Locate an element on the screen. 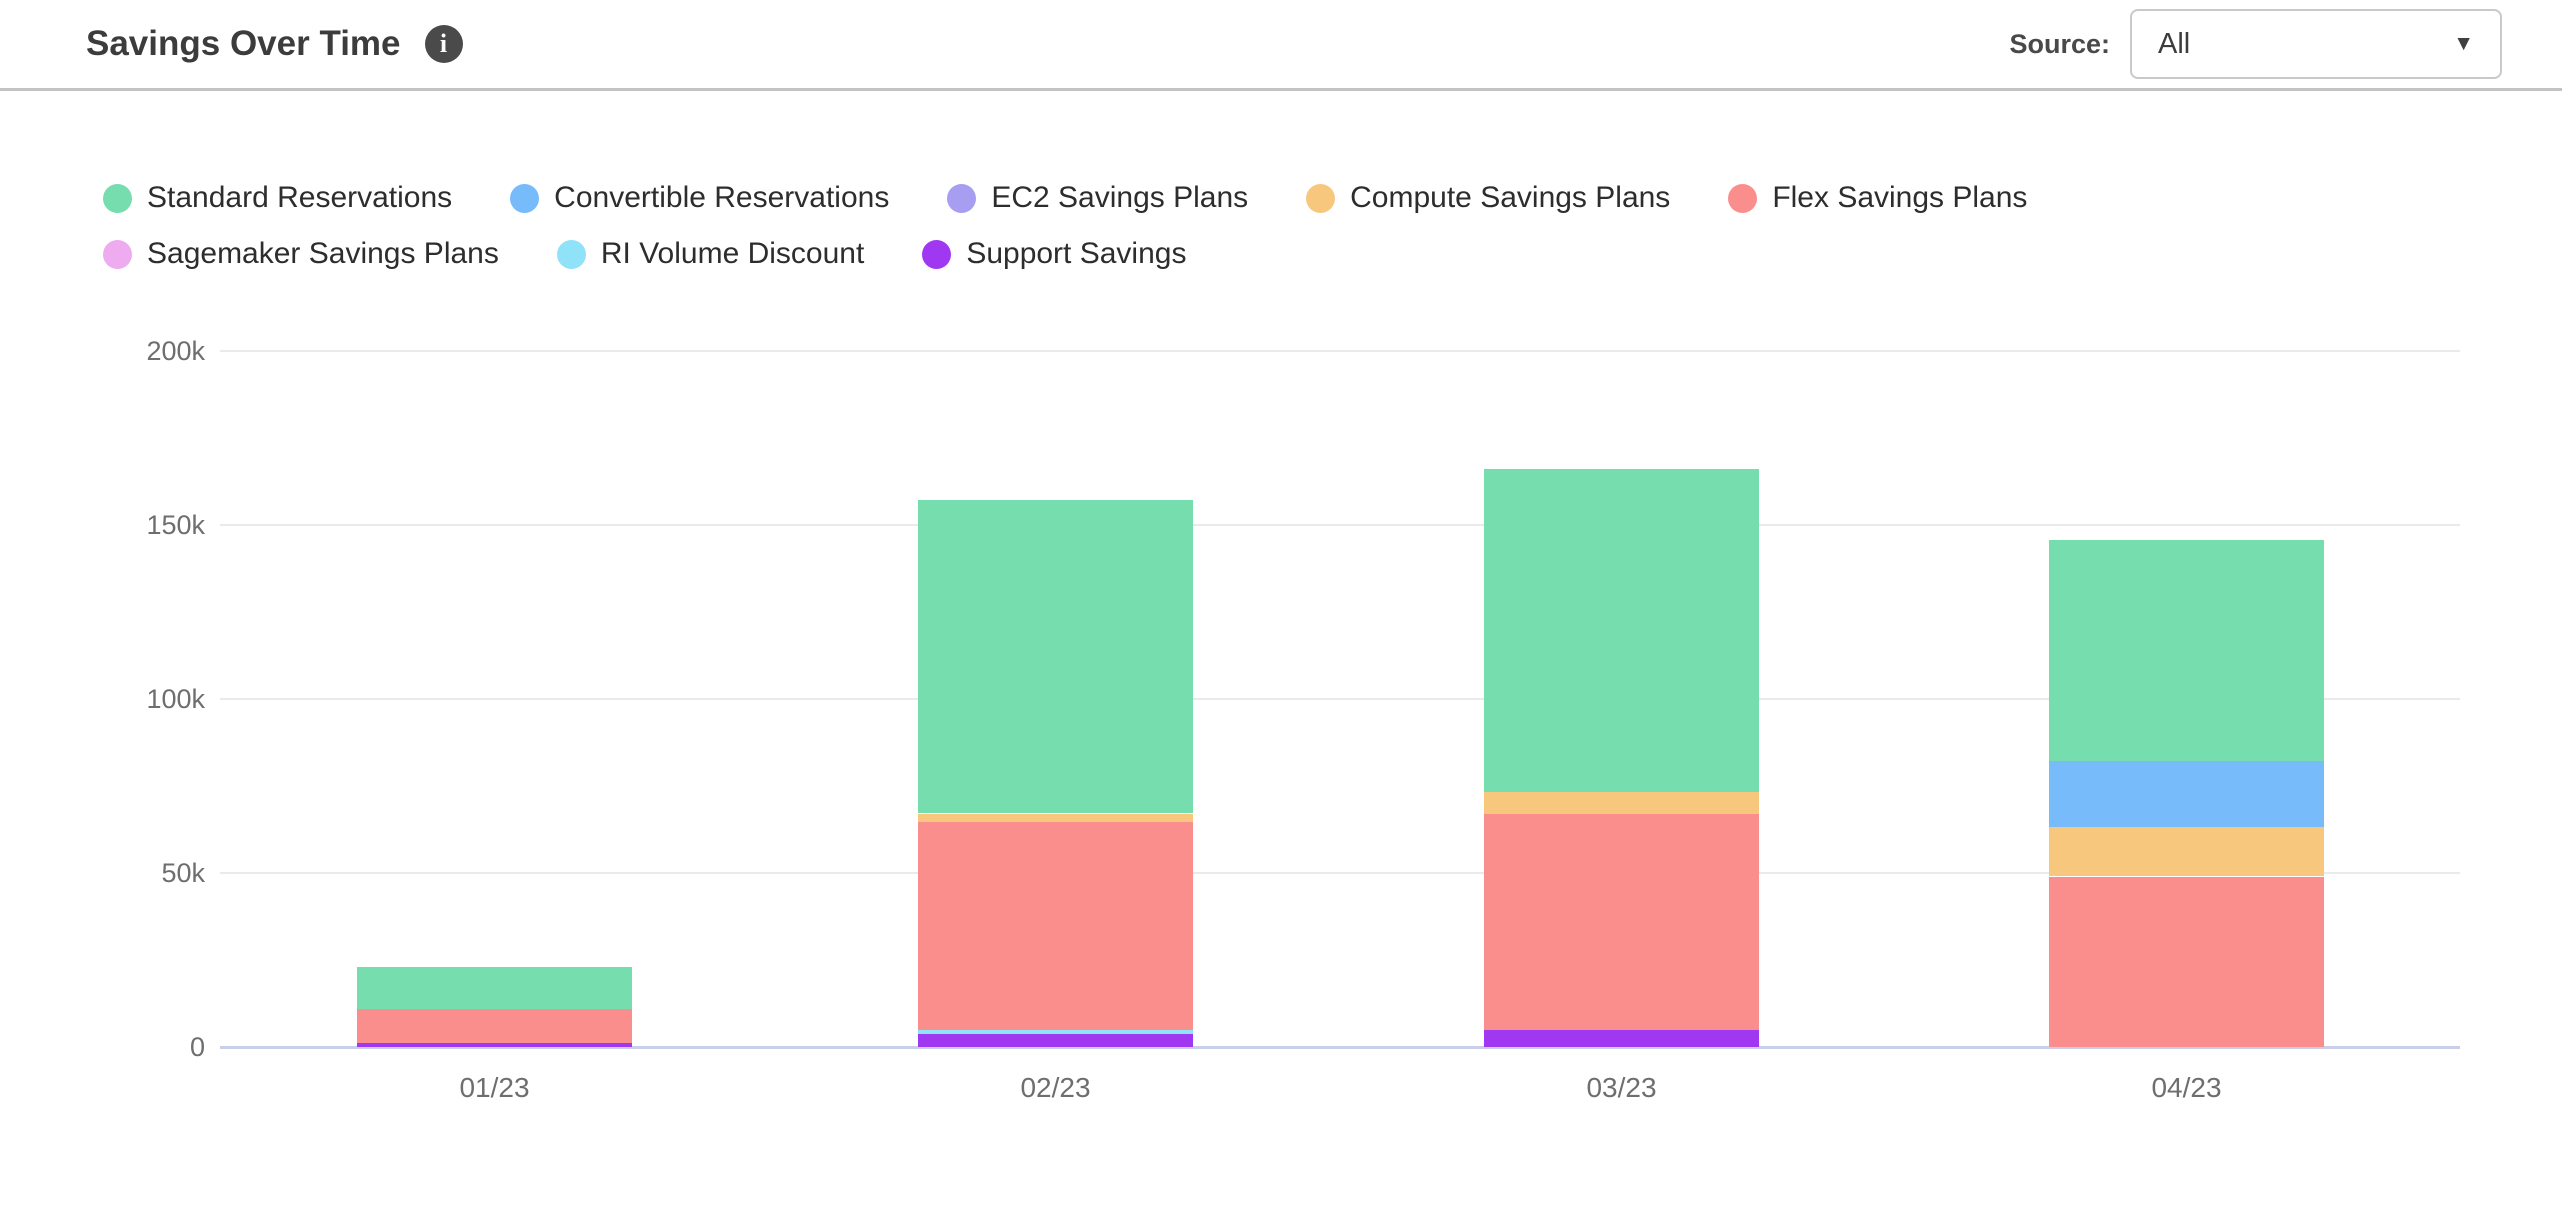 Image resolution: width=2562 pixels, height=1222 pixels. legend-item-ec2-savings-plans: EC2 Savings Plans is located at coordinates (1097, 198).